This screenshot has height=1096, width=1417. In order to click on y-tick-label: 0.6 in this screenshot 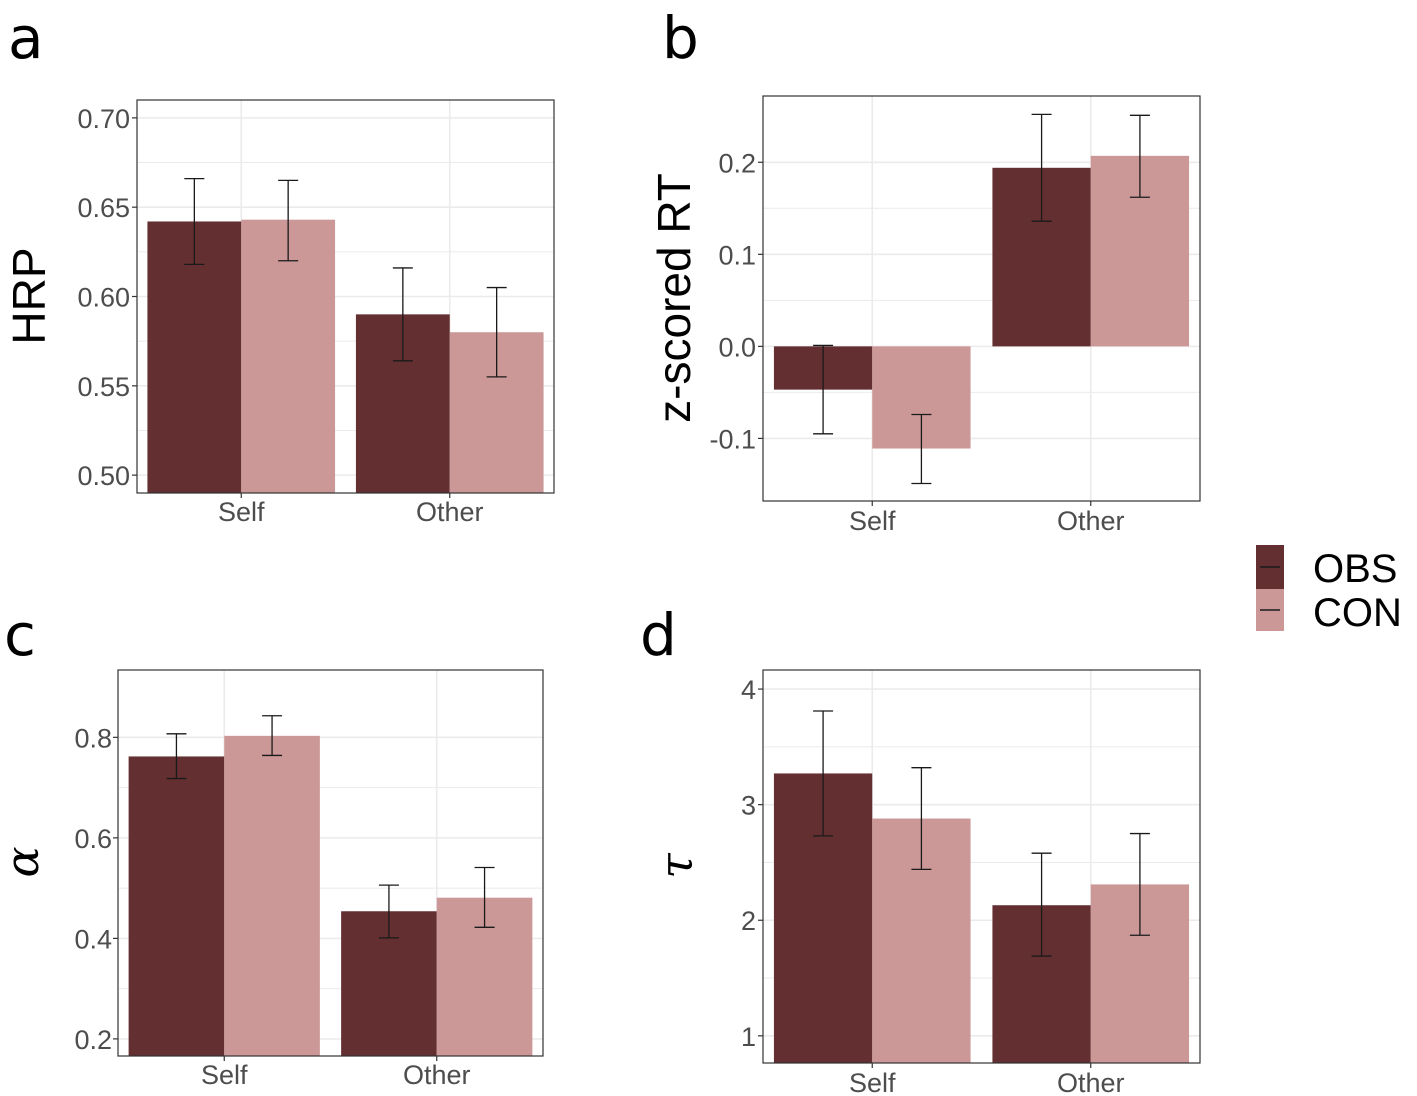, I will do `click(93, 839)`.